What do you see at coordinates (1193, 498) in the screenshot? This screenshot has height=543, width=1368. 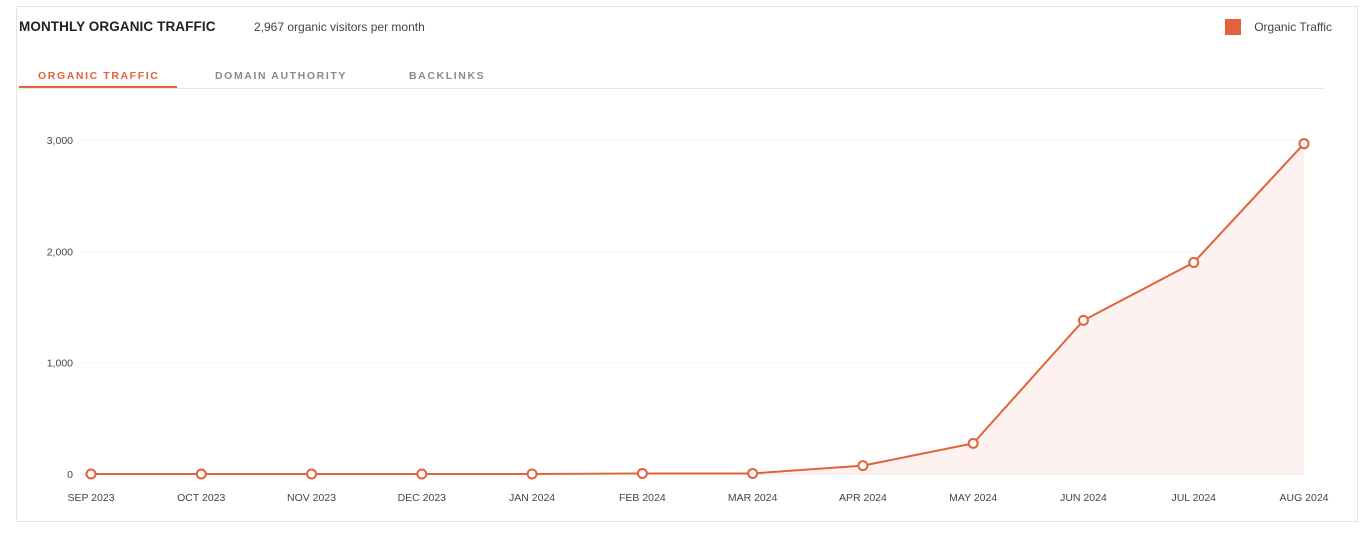 I see `x-tick-label: JUL 2024` at bounding box center [1193, 498].